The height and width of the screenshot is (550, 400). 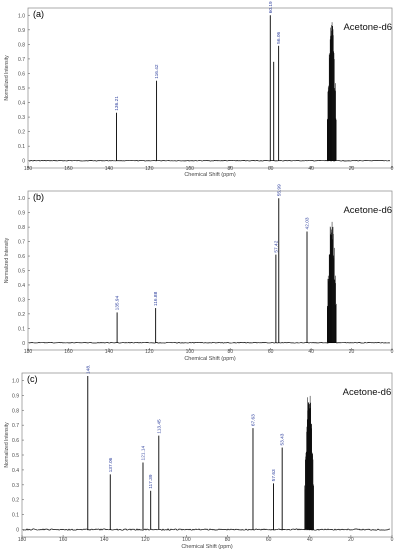 I want to click on peak-label: 116.42, so click(x=157, y=71).